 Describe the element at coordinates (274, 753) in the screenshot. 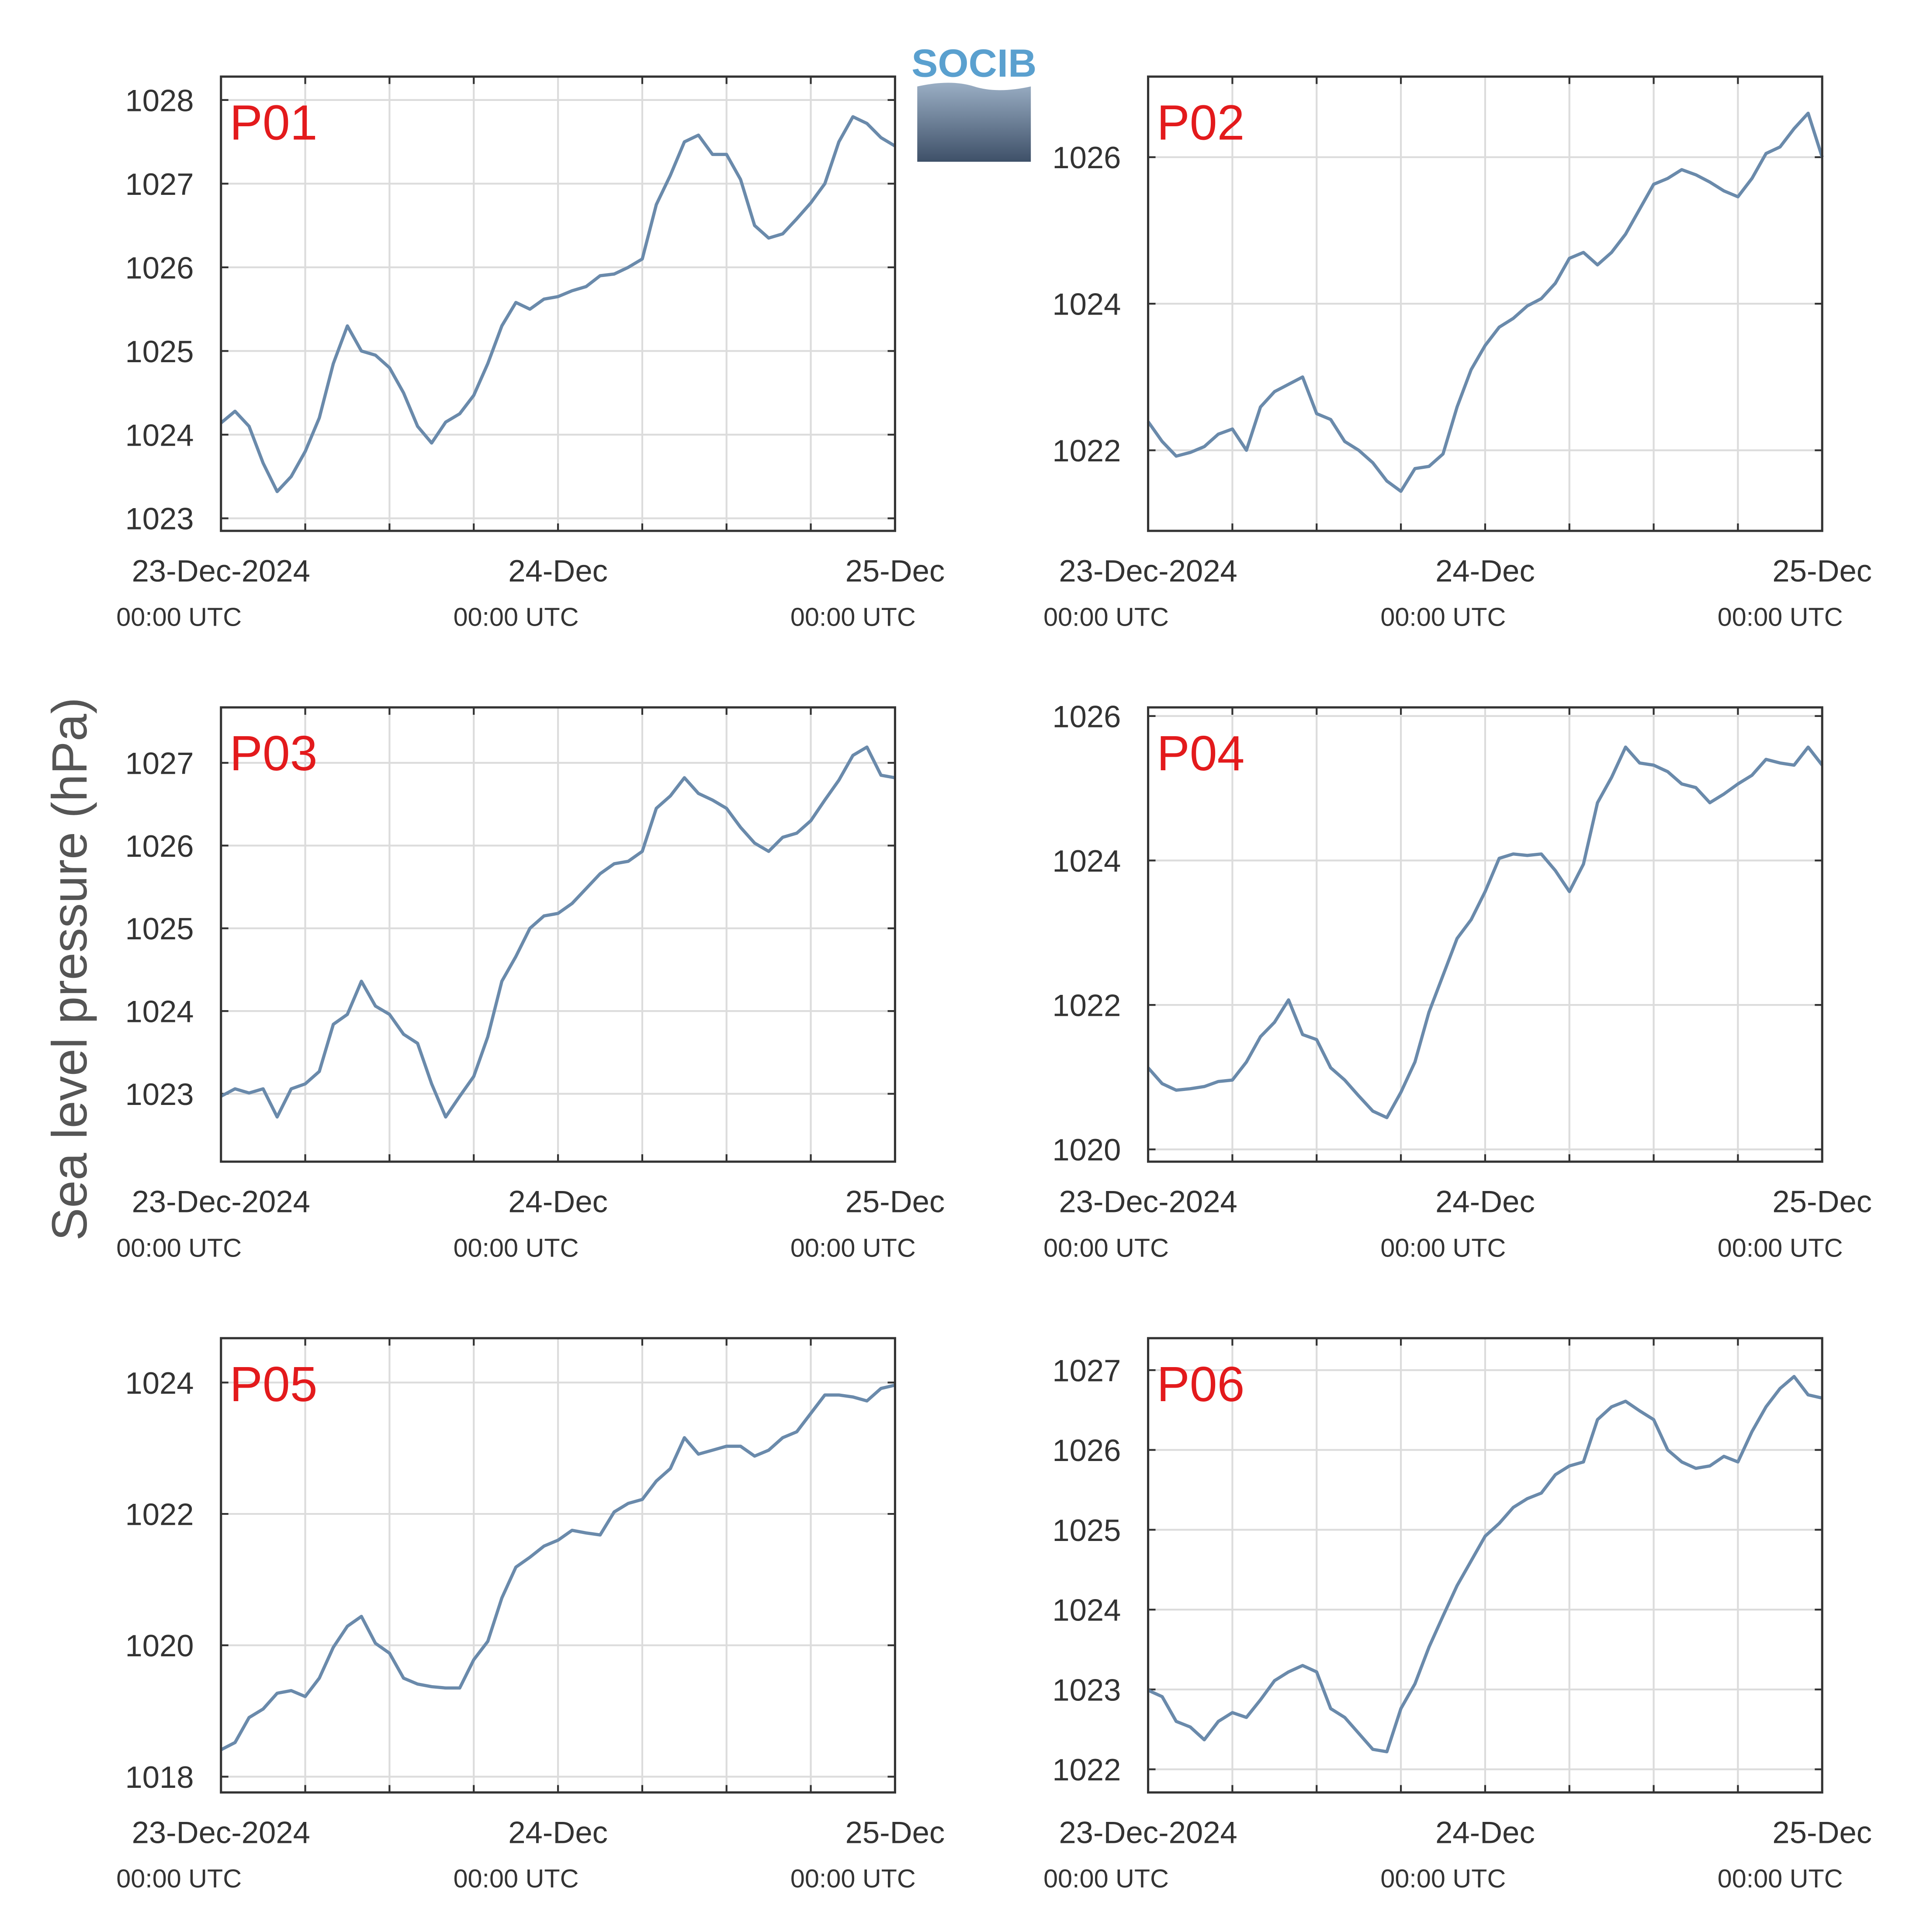

I see `panel-title: P03` at that location.